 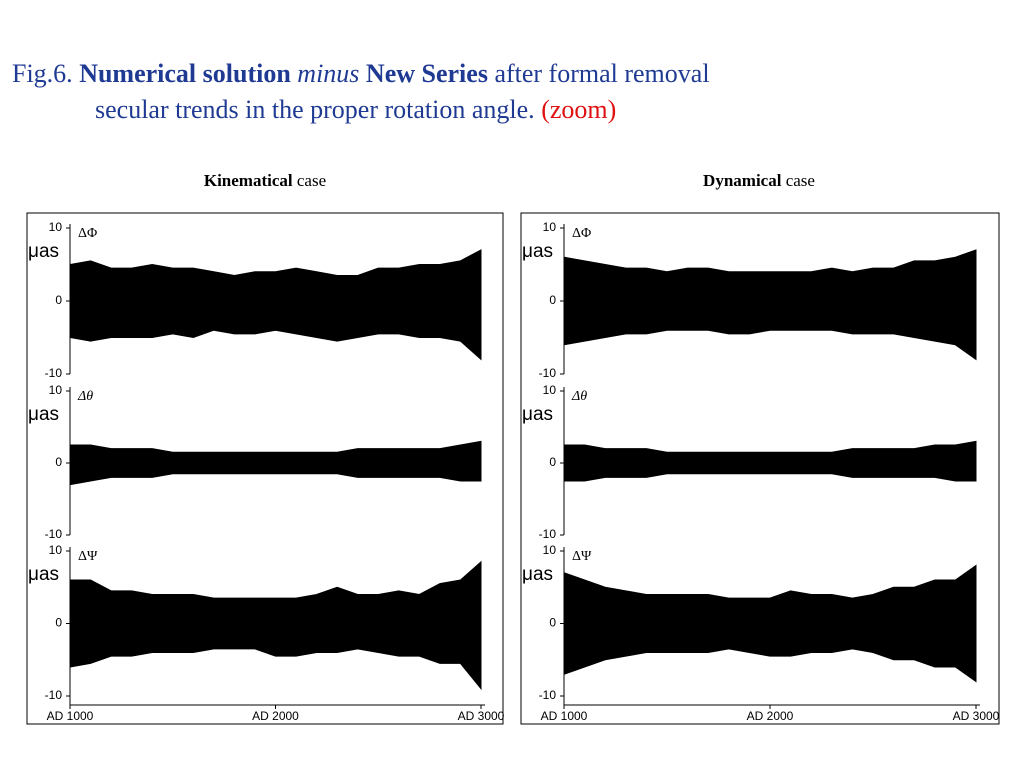 What do you see at coordinates (426, 73) in the screenshot?
I see `text: New Series` at bounding box center [426, 73].